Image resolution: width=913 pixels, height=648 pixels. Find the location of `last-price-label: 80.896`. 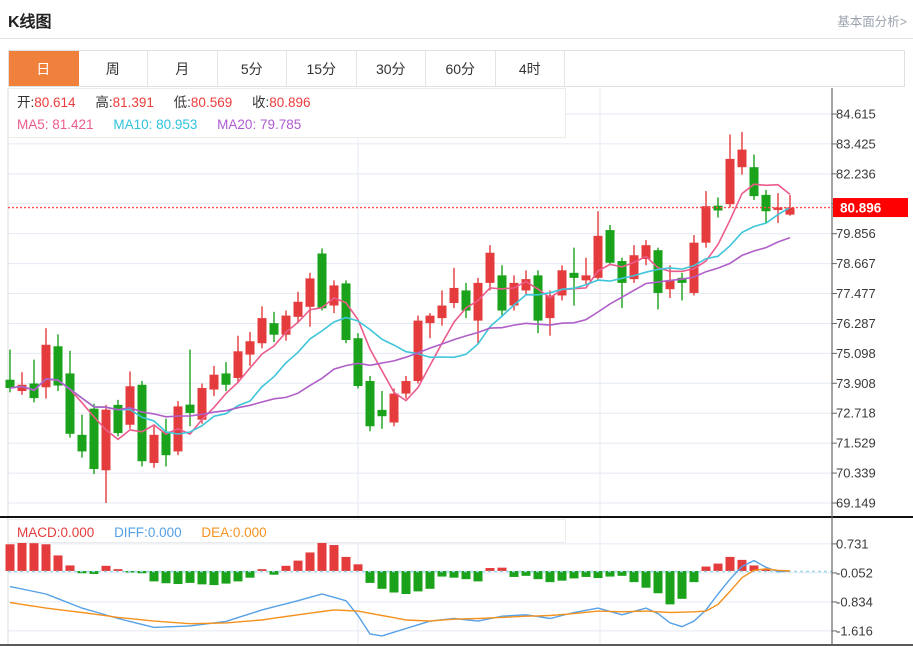

last-price-label: 80.896 is located at coordinates (870, 208).